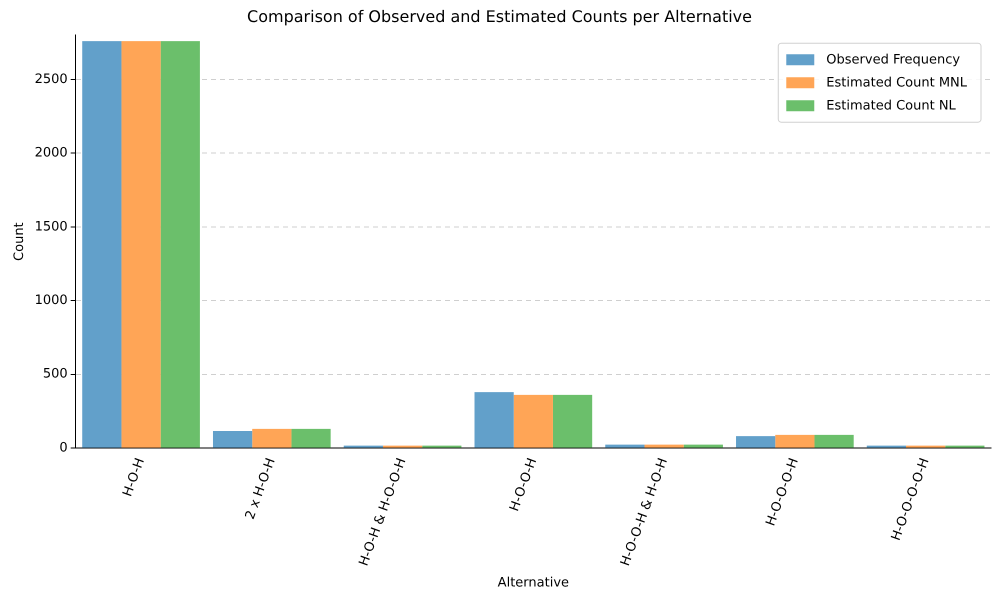  What do you see at coordinates (534, 583) in the screenshot?
I see `x-axis-title: Alternative` at bounding box center [534, 583].